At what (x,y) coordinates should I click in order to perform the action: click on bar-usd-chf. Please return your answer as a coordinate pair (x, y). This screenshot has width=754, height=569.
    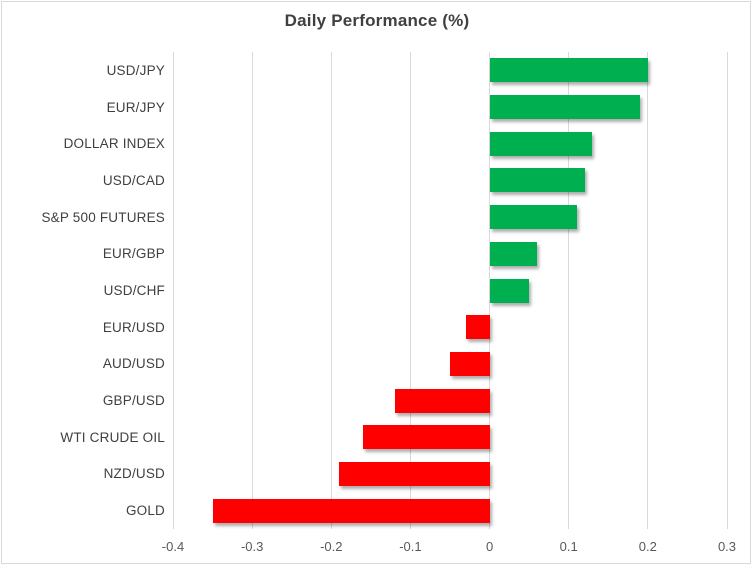
    Looking at the image, I should click on (509, 290).